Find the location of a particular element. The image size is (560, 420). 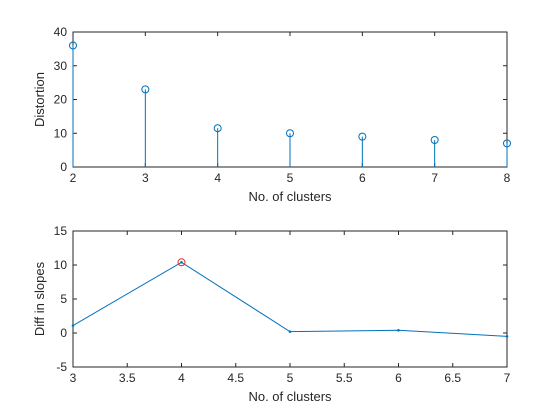

y-tick-label: 30 is located at coordinates (61, 66).